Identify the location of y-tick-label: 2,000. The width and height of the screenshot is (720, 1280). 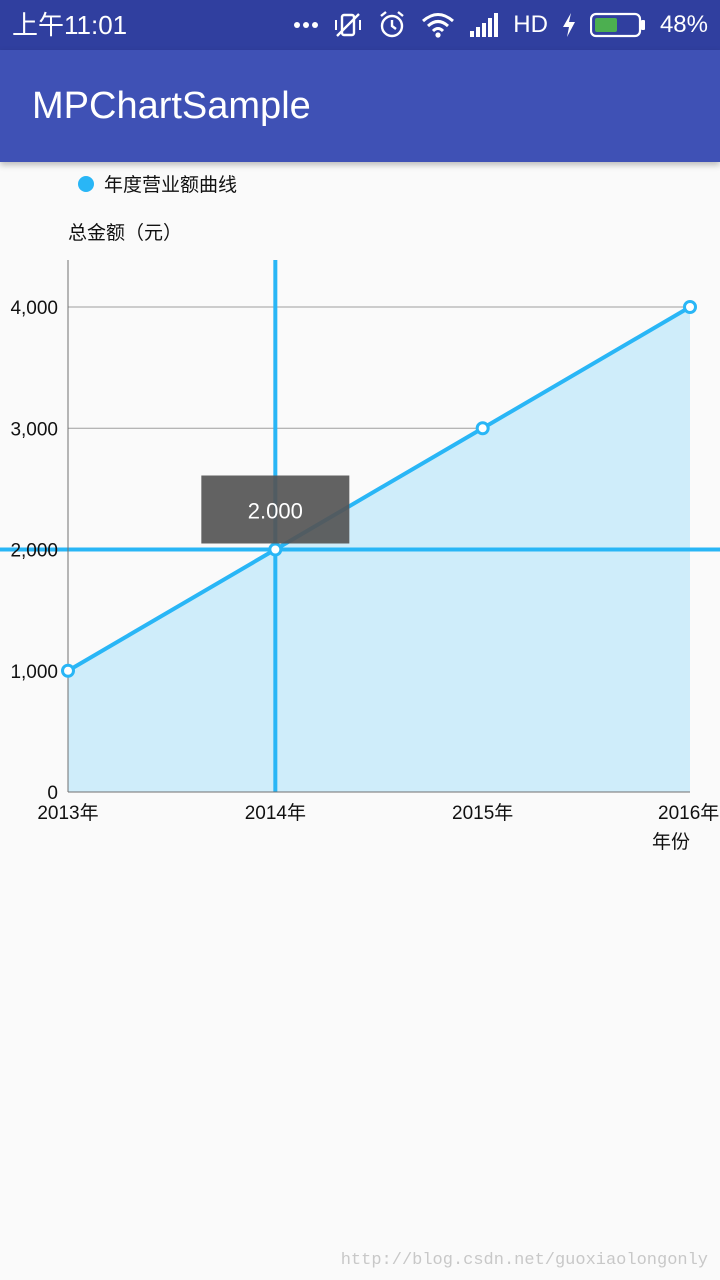
(34, 551).